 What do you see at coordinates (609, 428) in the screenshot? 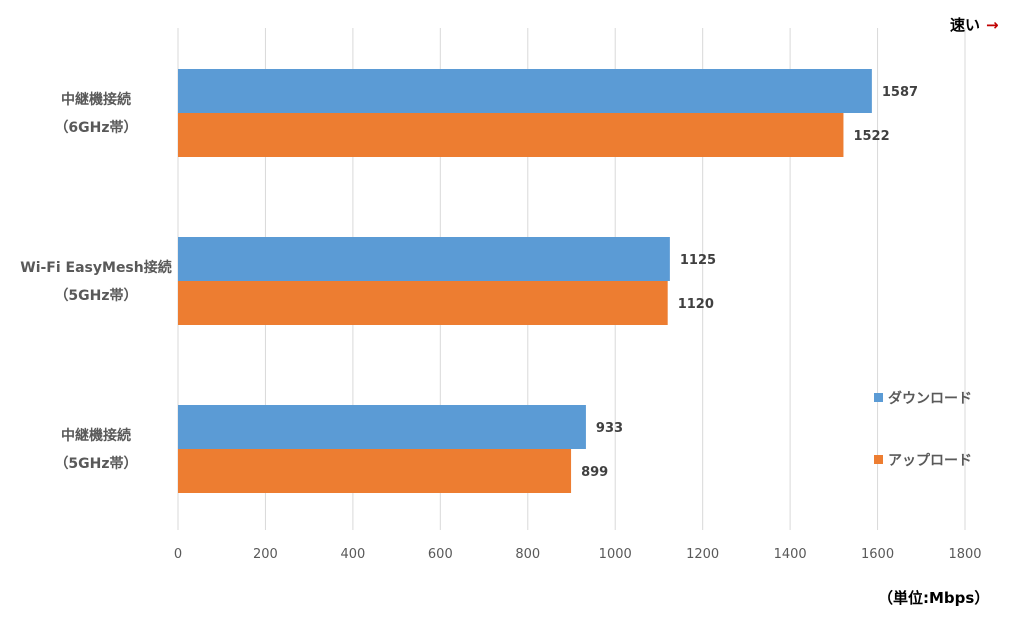
I see `data-label: 933` at bounding box center [609, 428].